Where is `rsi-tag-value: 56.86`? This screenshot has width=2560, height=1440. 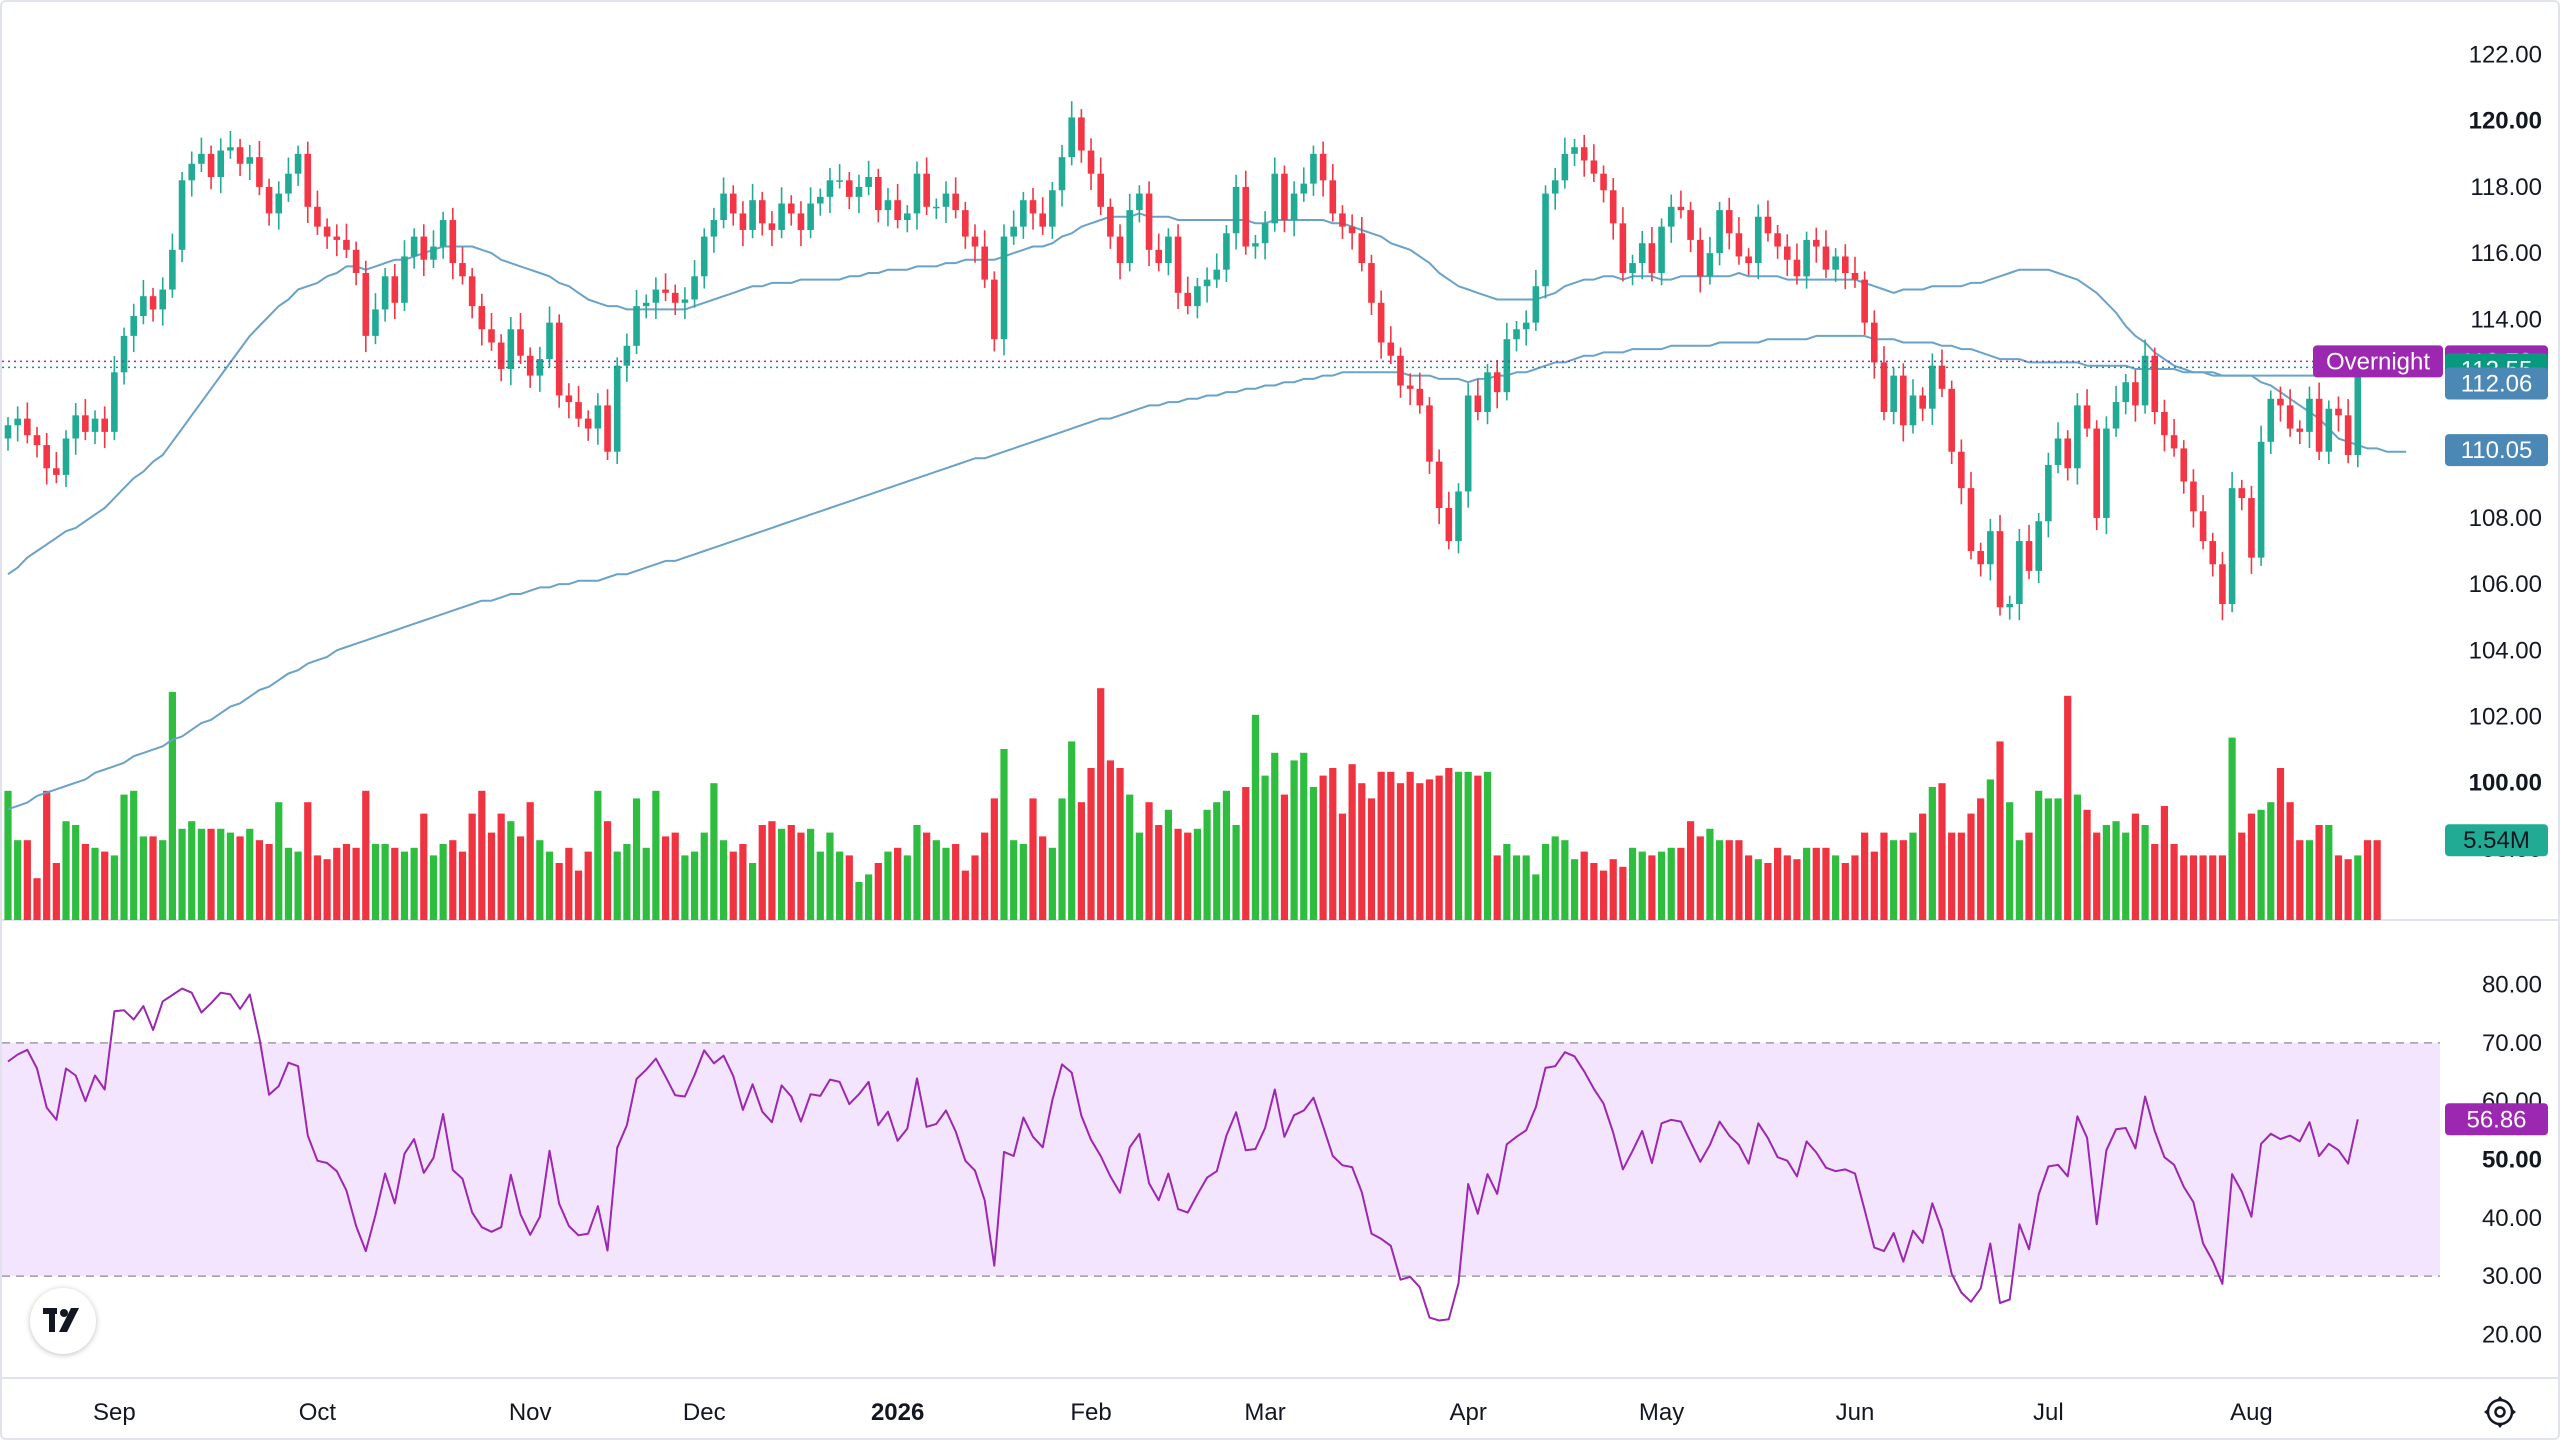 rsi-tag-value: 56.86 is located at coordinates (2496, 1119).